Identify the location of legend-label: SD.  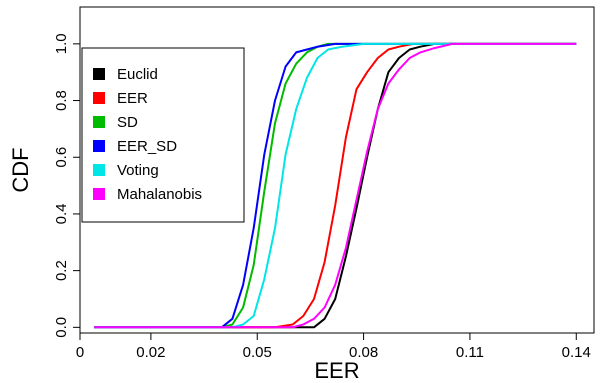
(127, 122).